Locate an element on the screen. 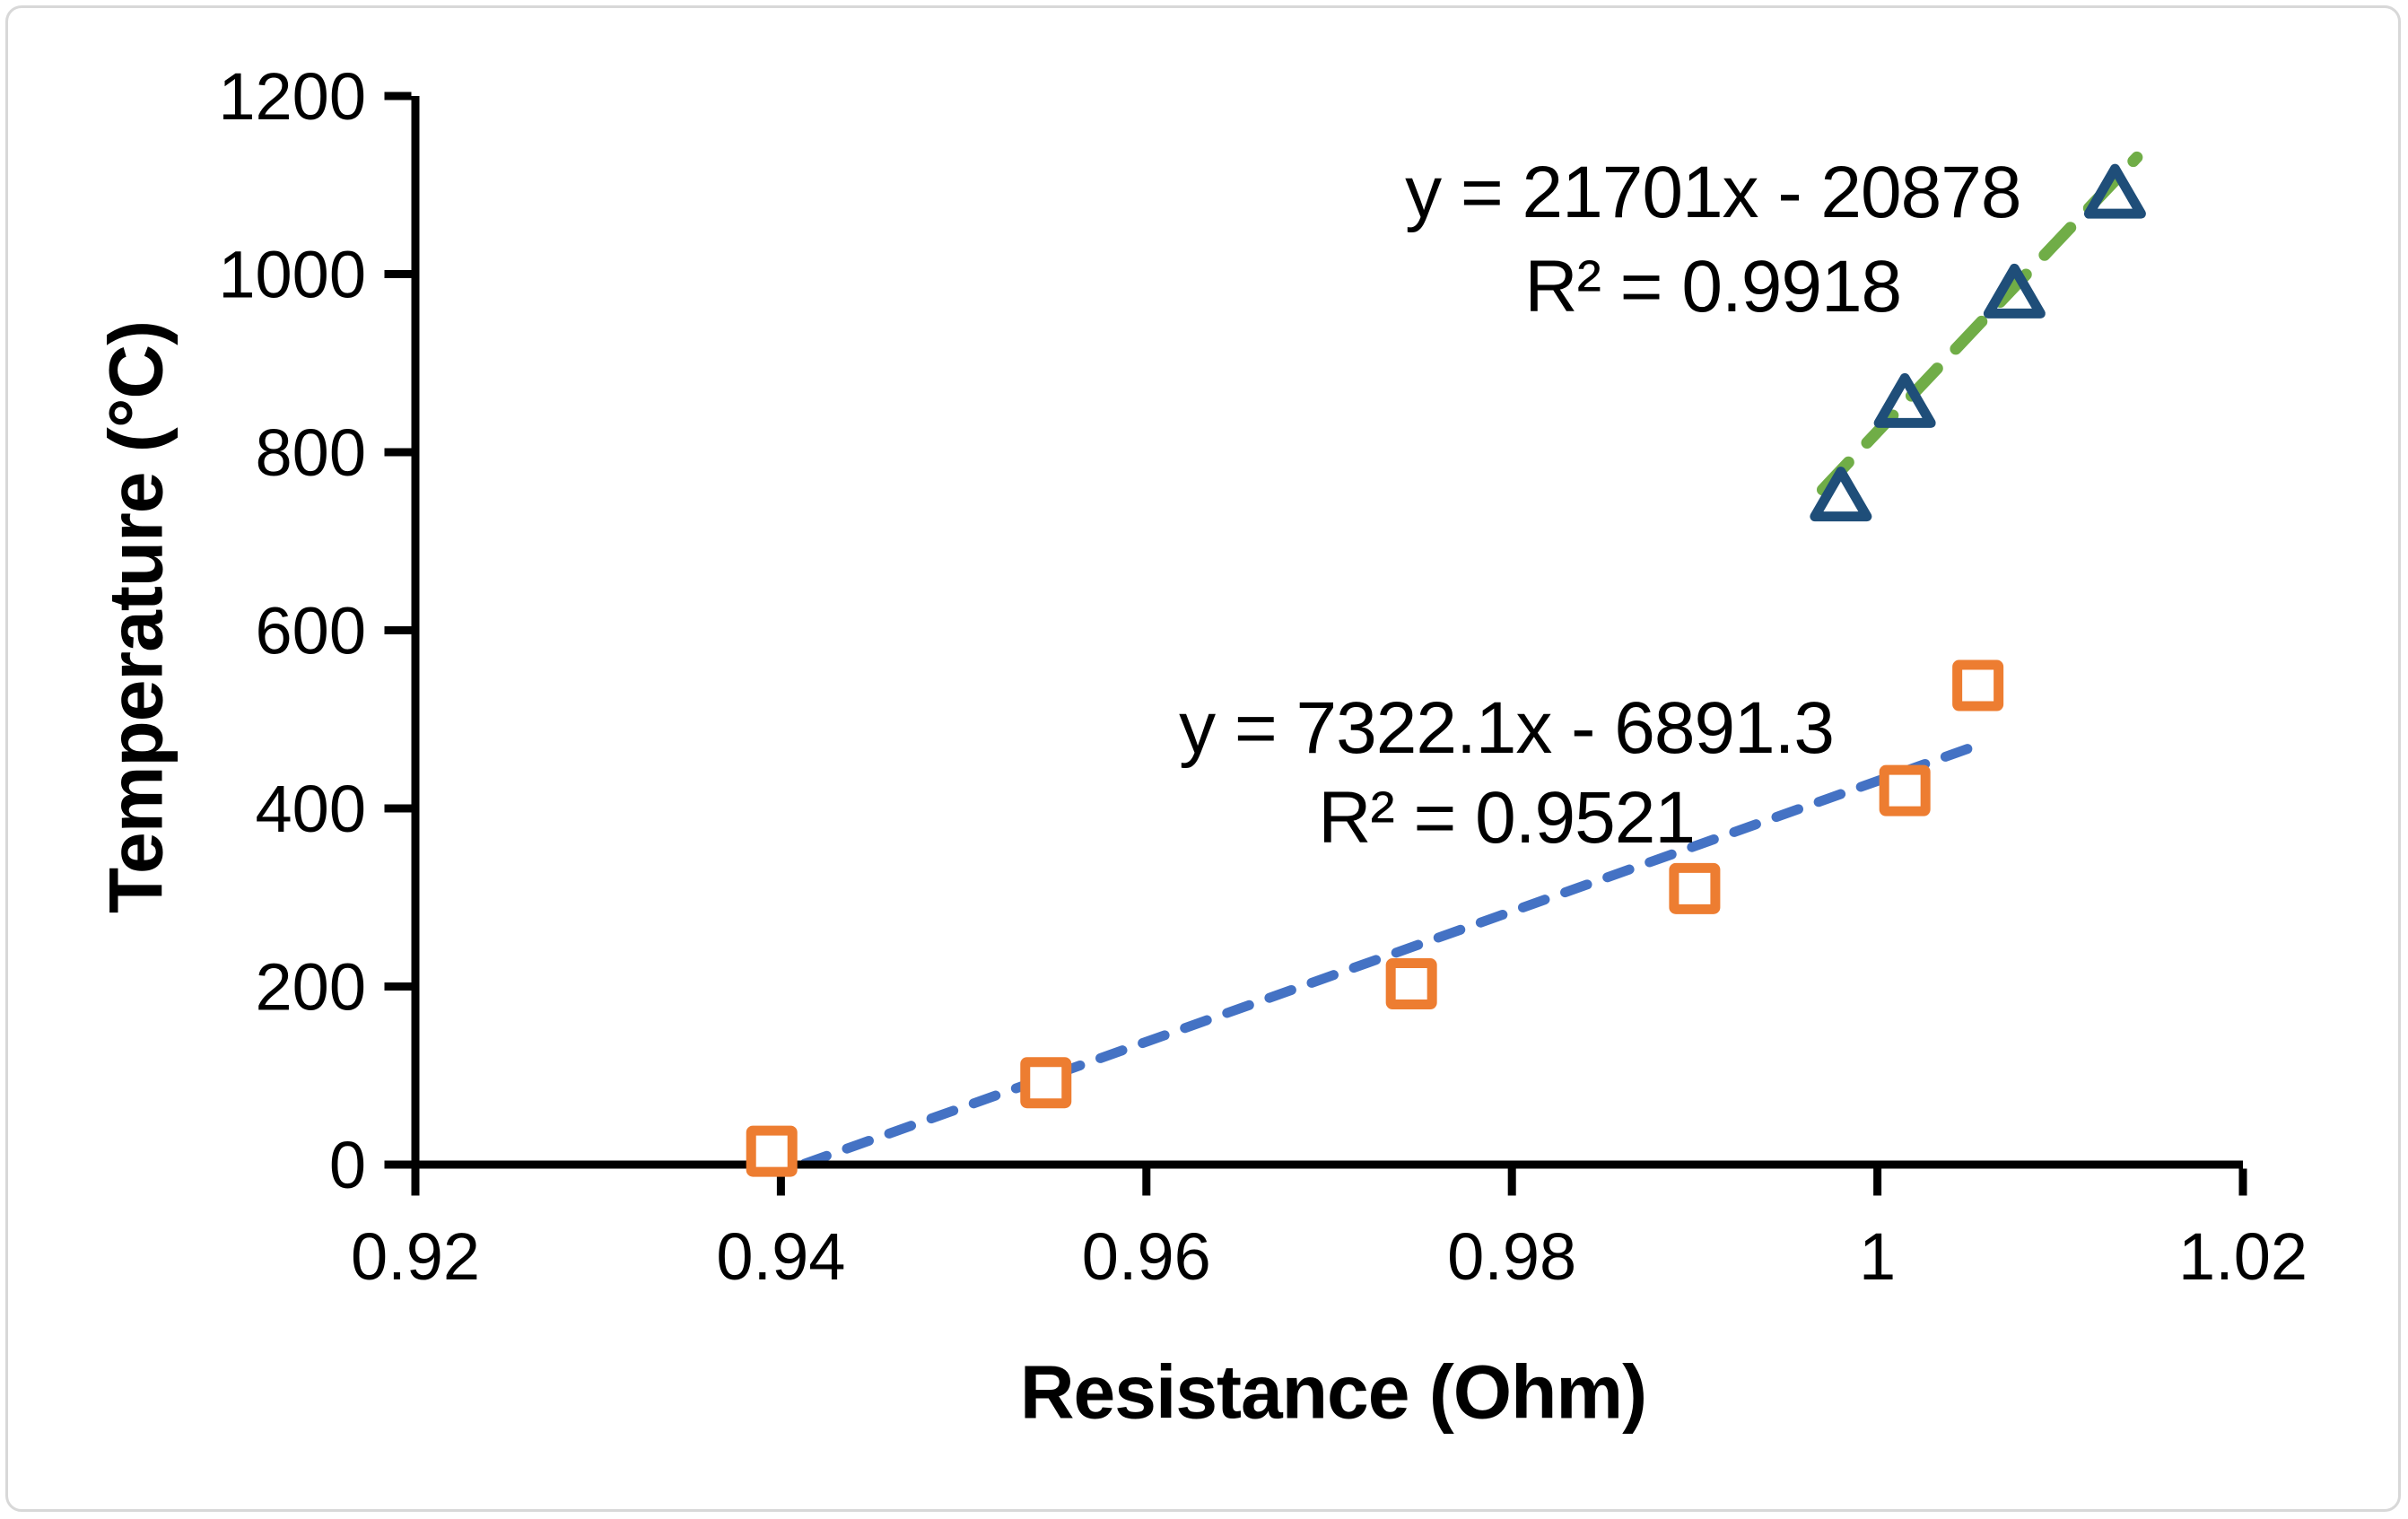 This screenshot has height=1519, width=2408. x-tick-label-0.96: 0.96 is located at coordinates (1146, 1256).